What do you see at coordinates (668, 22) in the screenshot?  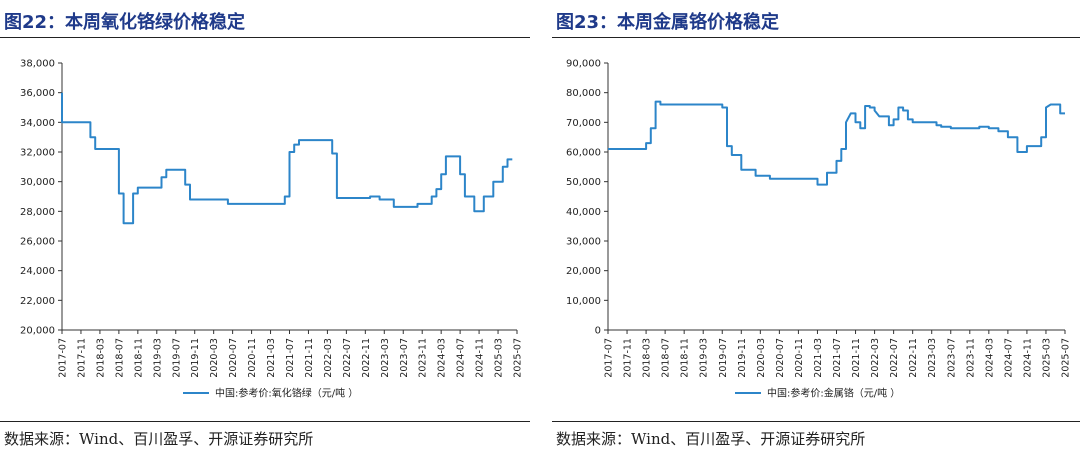 I see `figure-title: 图23：本周金属铬价格稳定` at bounding box center [668, 22].